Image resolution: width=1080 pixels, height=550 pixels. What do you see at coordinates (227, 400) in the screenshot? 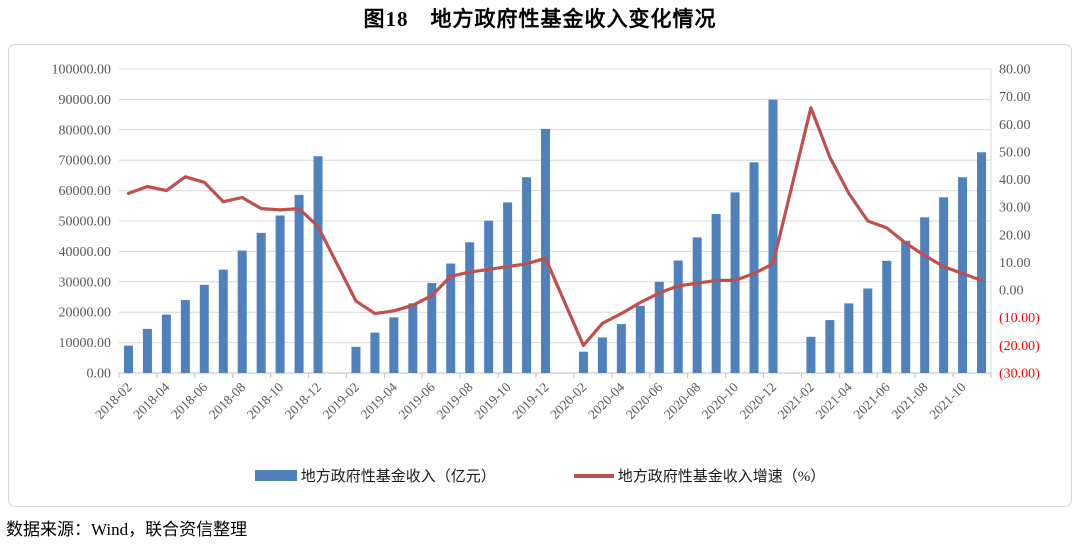
I see `x-axis-label: 2018-08` at bounding box center [227, 400].